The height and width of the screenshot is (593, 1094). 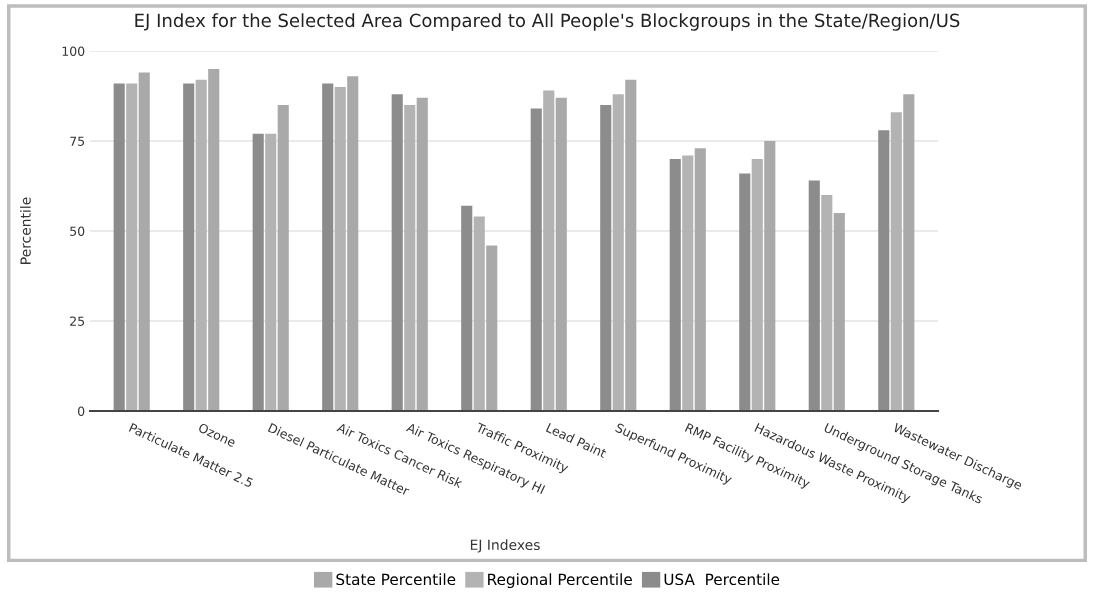 I want to click on y-tick-label: 25, so click(x=77, y=321).